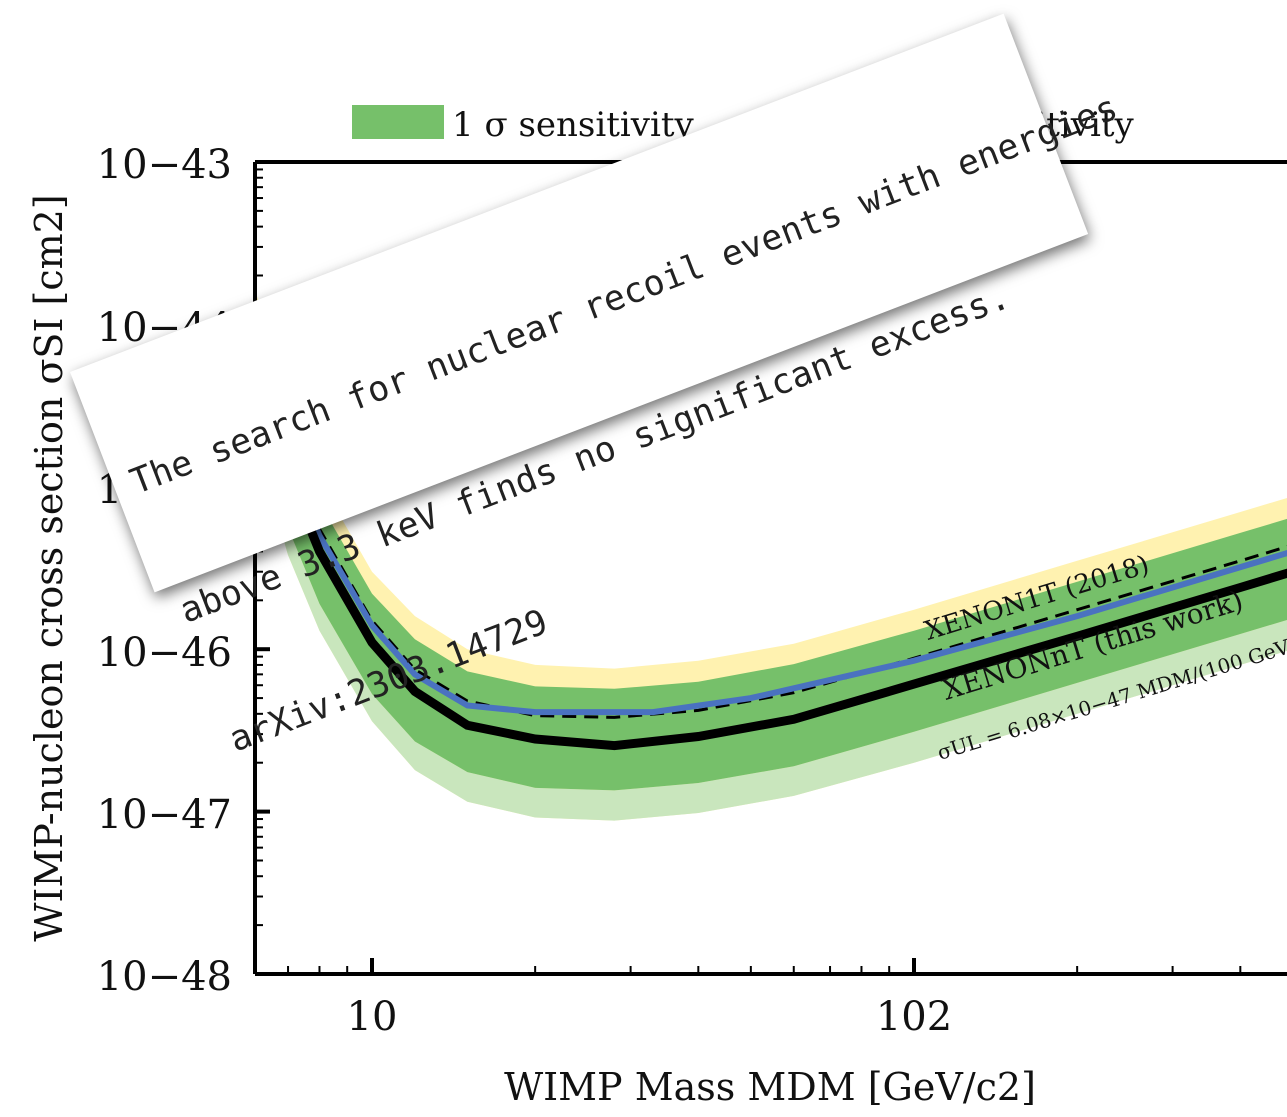  I want to click on x-tick-label-10: 10, so click(372, 1017).